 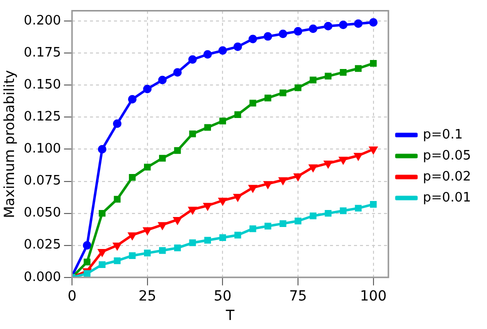 I want to click on y-tick-label: 0.150, so click(x=43, y=85).